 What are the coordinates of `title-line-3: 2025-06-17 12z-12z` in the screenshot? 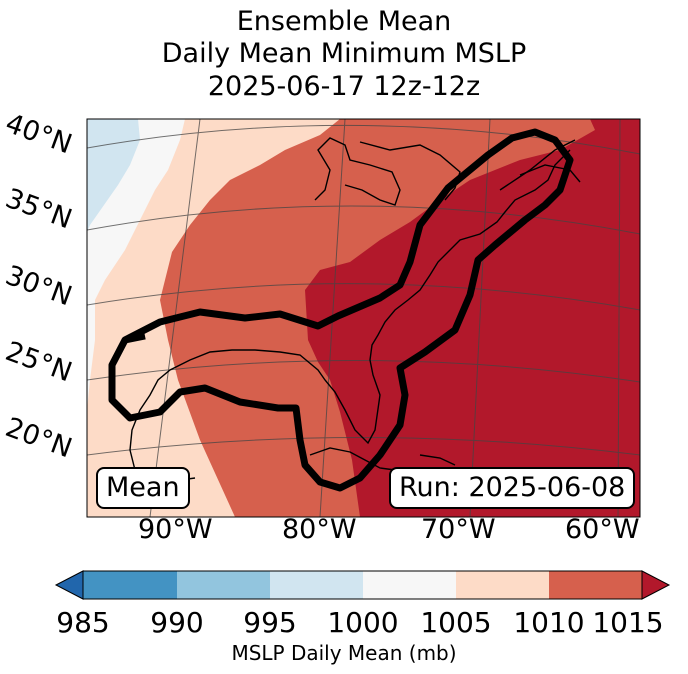 It's located at (344, 86).